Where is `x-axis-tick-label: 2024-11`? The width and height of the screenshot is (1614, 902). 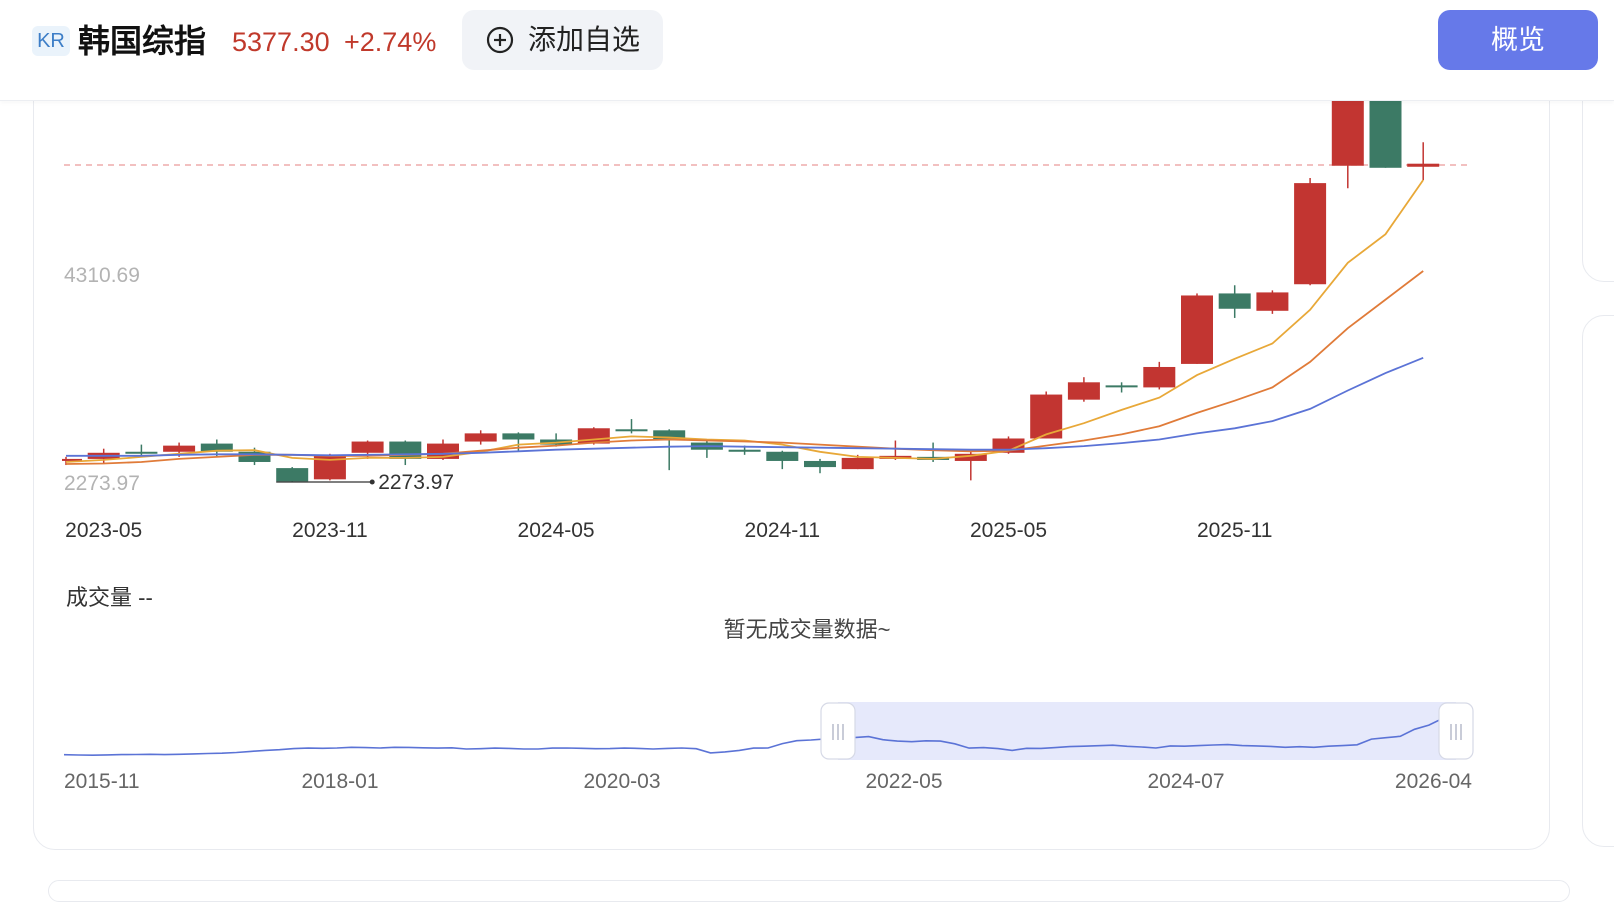 x-axis-tick-label: 2024-11 is located at coordinates (783, 530).